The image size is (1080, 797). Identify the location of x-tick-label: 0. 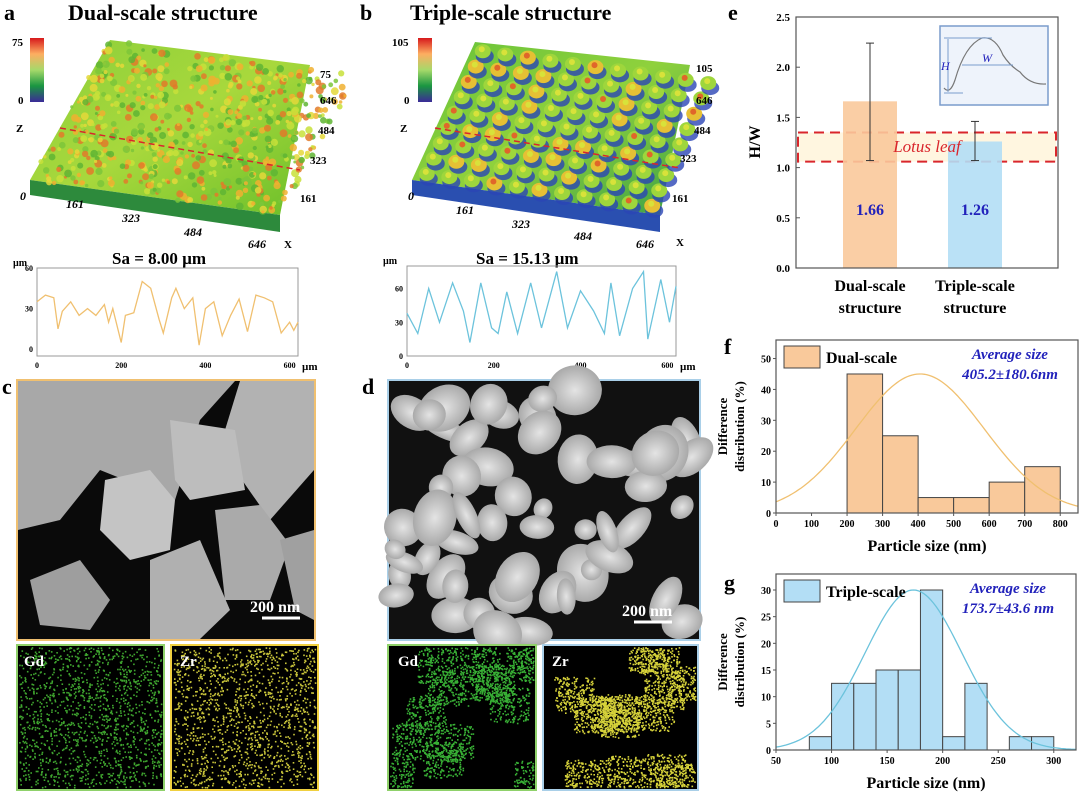
(37, 365).